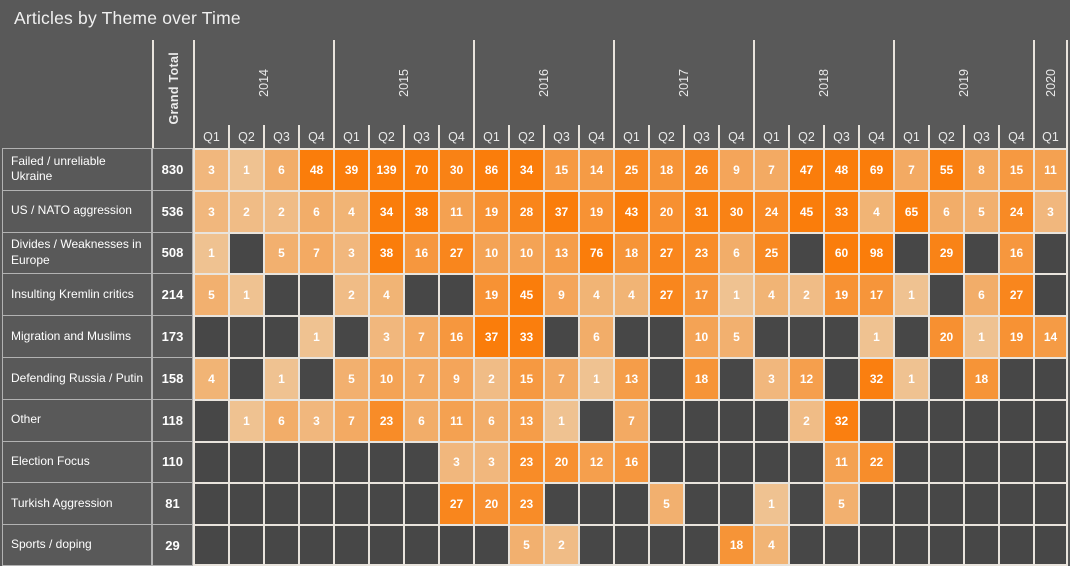 The image size is (1070, 566). What do you see at coordinates (172, 169) in the screenshot?
I see `grand-total-value: 830` at bounding box center [172, 169].